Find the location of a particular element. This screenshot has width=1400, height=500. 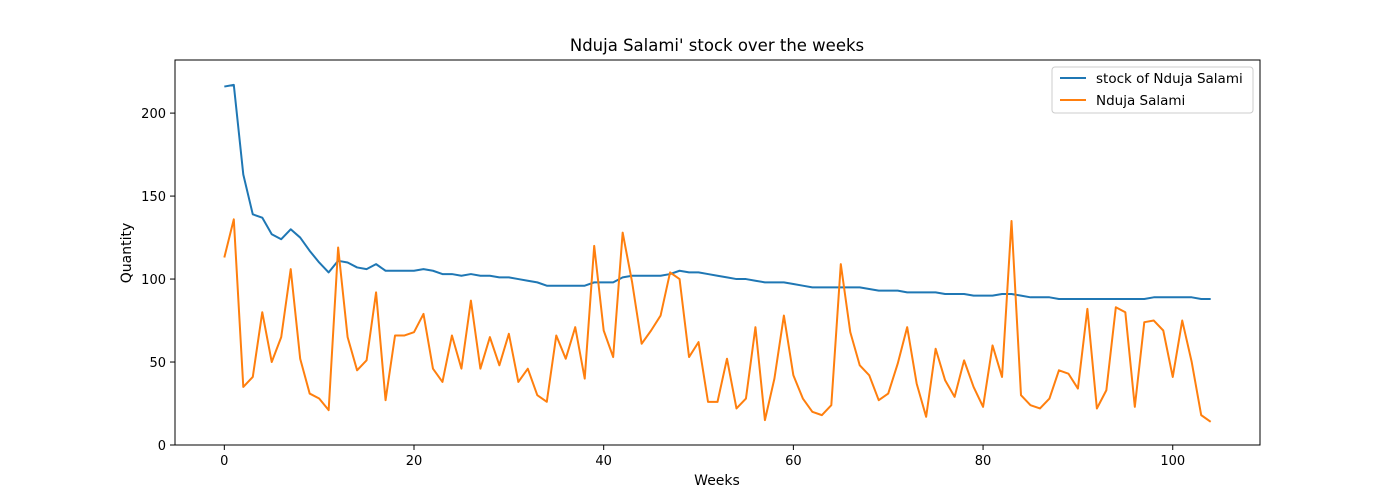

x-tick-label: 20 is located at coordinates (414, 461).